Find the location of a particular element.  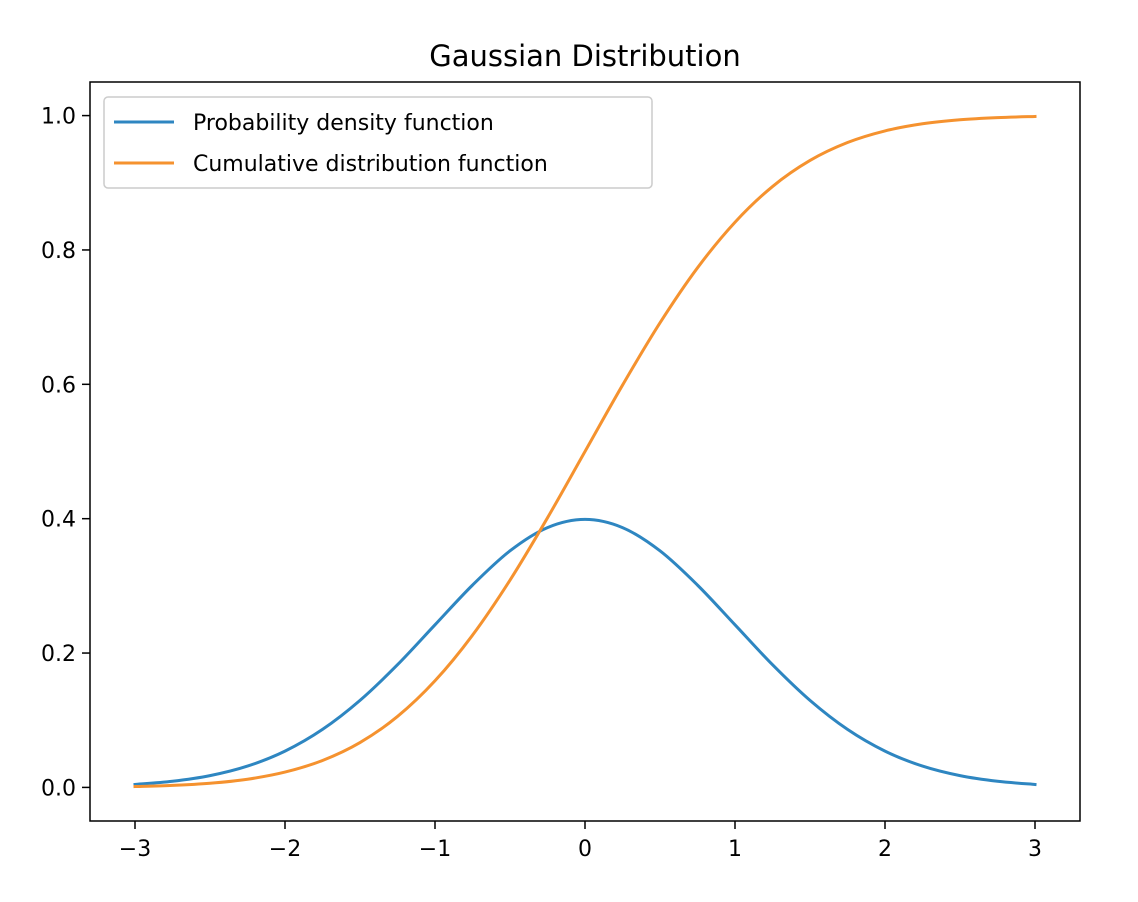

y-tick-label: 0.2 is located at coordinates (58, 654).